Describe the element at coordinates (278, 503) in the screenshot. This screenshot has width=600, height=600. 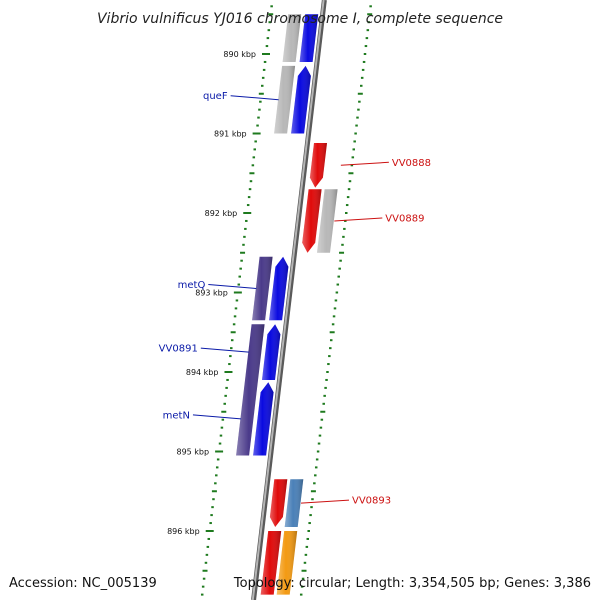
I see `vv0893-inner-feature-shading` at that location.